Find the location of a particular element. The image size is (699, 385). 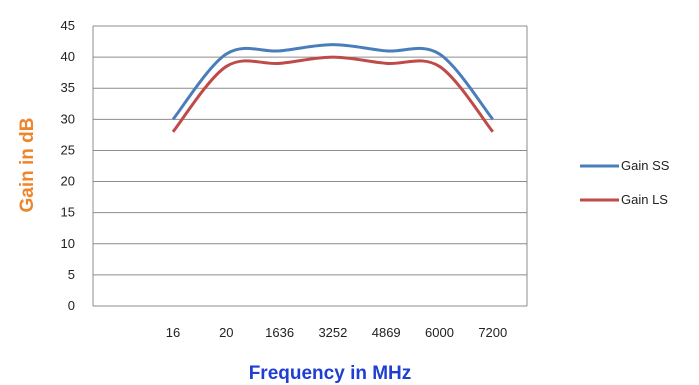

y-tick-label-25: 25 is located at coordinates (68, 149).